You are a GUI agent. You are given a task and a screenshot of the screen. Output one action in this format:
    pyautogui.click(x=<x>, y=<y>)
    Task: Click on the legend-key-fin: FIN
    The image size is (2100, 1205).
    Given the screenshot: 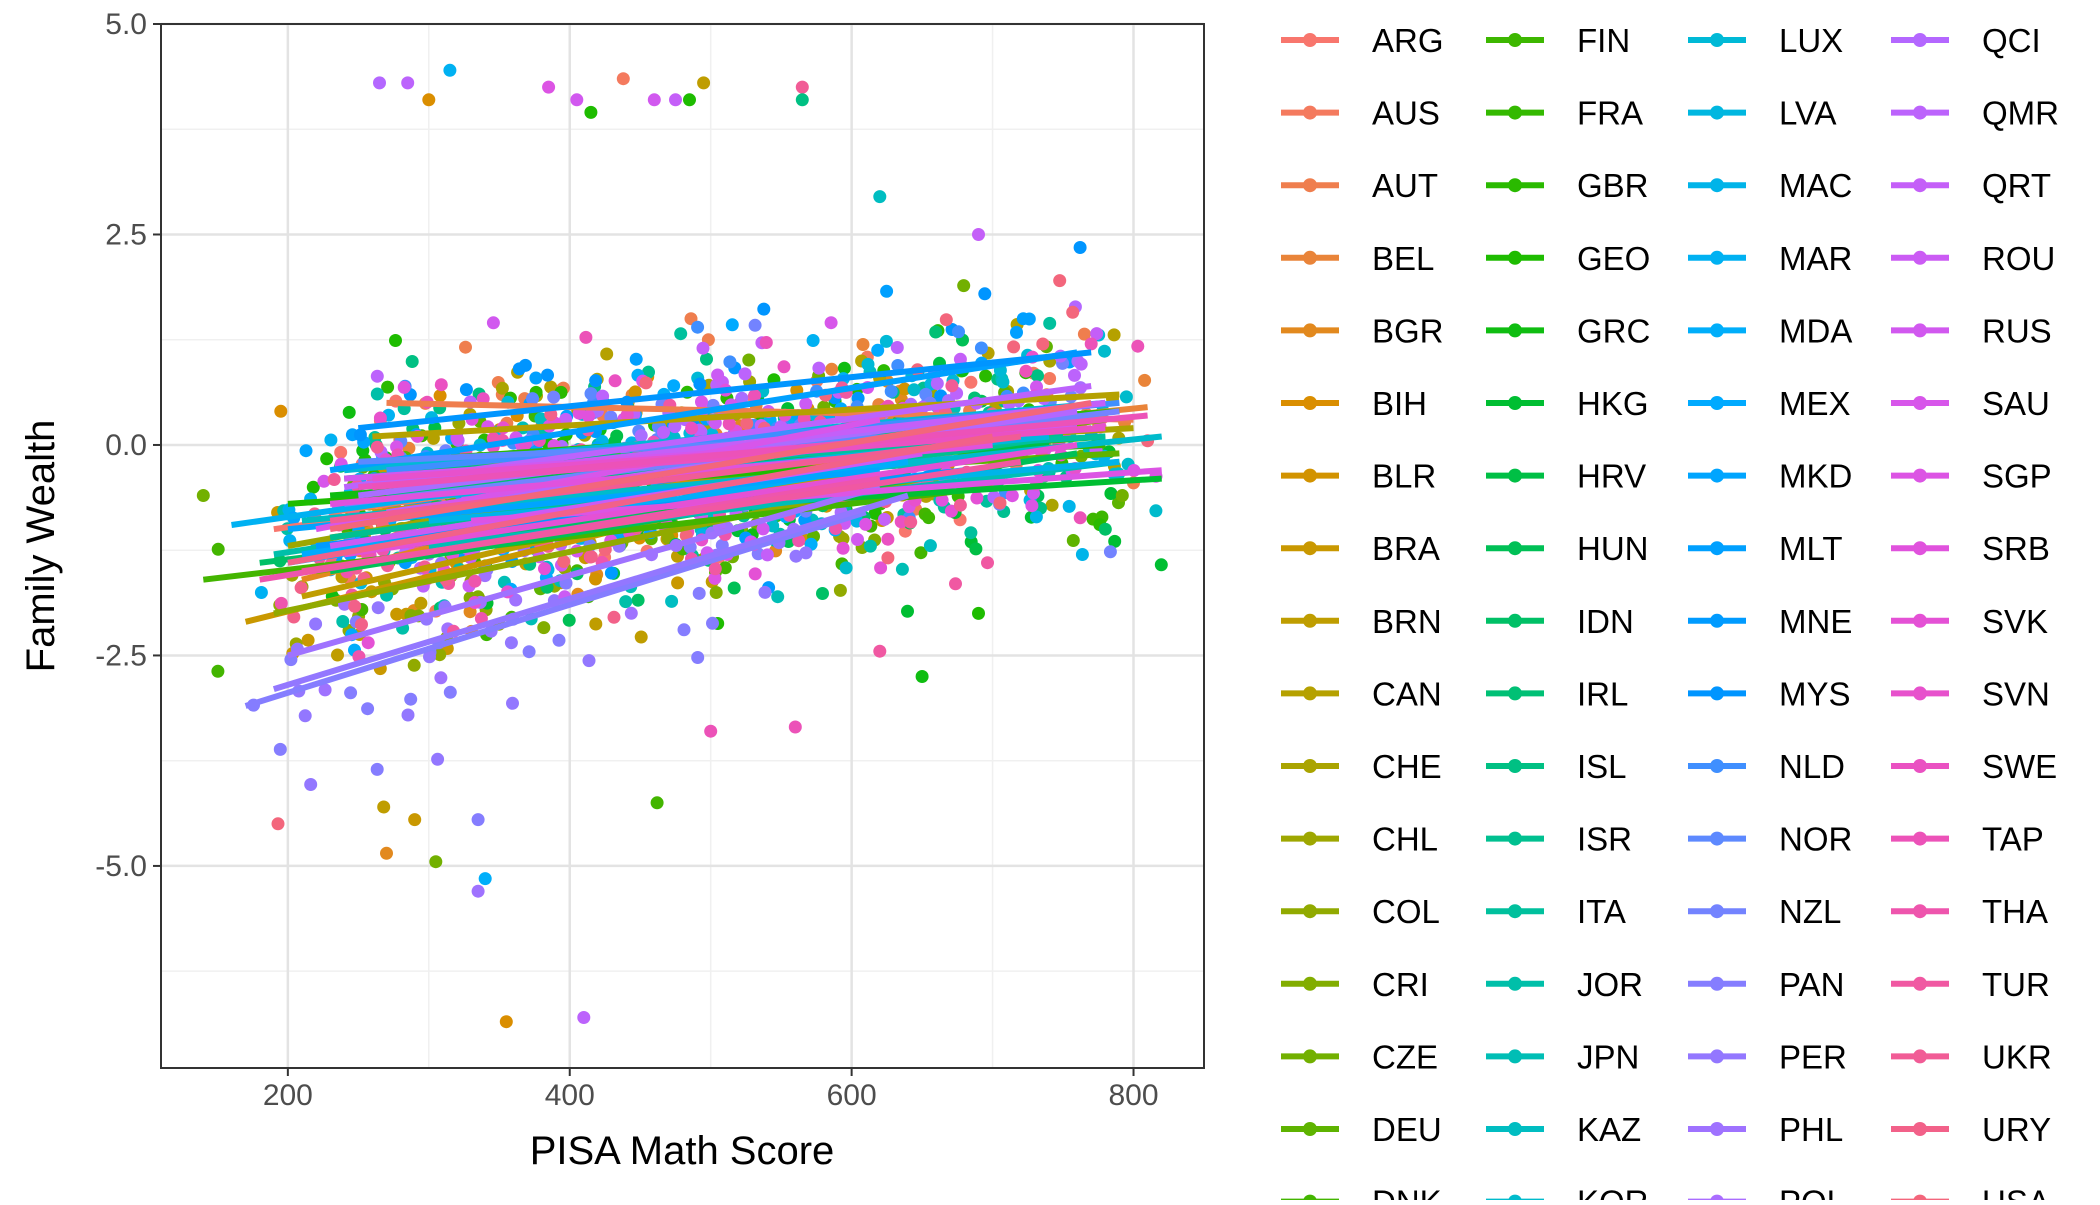 What is the action you would take?
    pyautogui.click(x=1558, y=40)
    